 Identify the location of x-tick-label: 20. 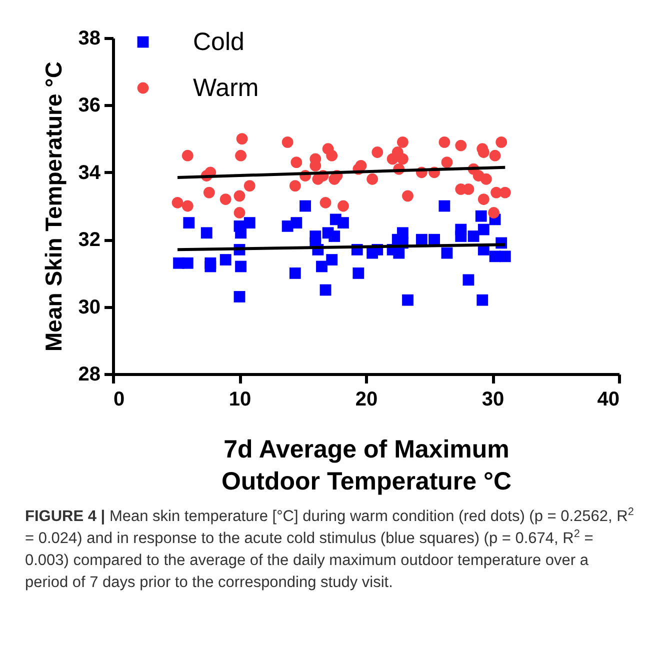
(366, 399).